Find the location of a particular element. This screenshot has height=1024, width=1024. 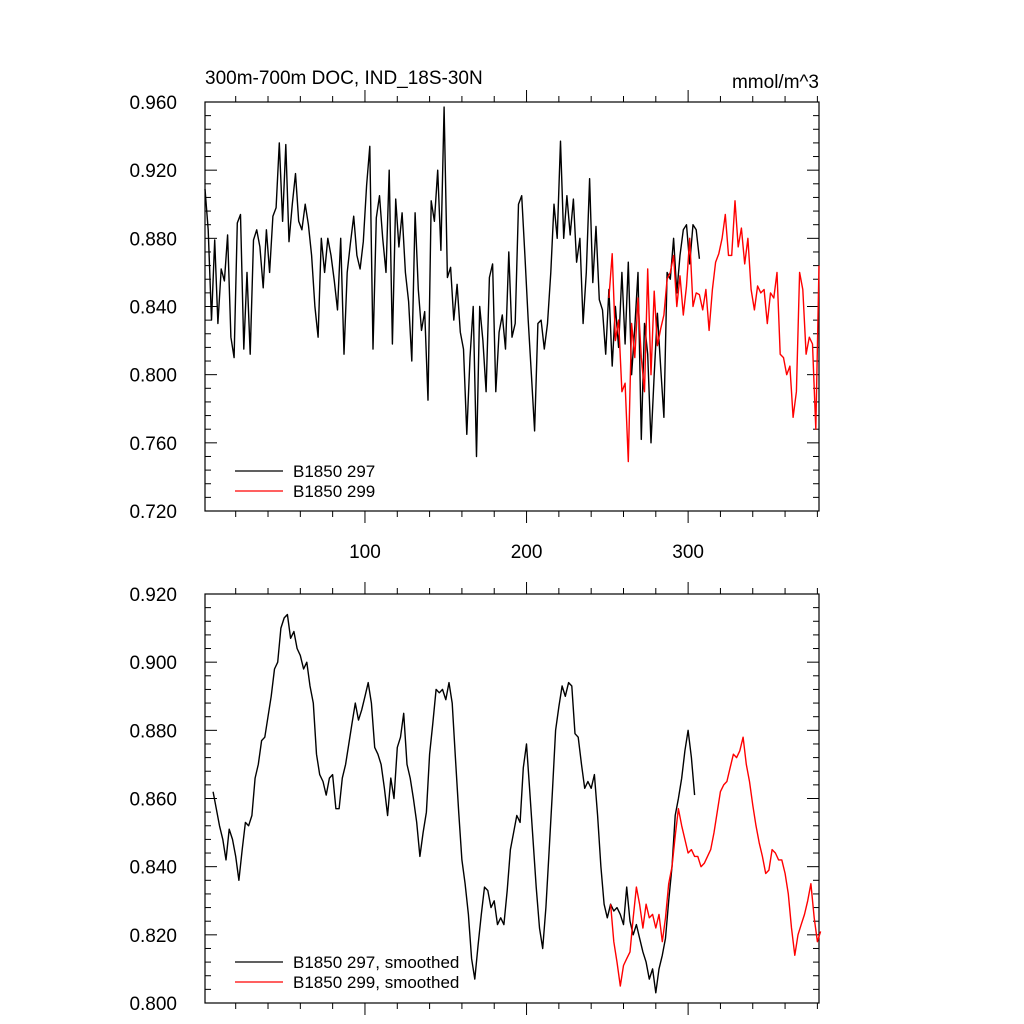

top-ytick-label: 0.960 is located at coordinates (153, 103).